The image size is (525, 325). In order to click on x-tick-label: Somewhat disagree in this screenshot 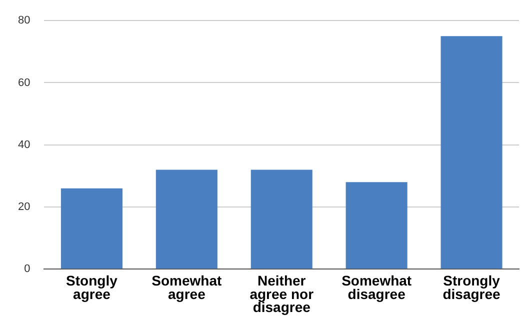, I will do `click(377, 287)`.